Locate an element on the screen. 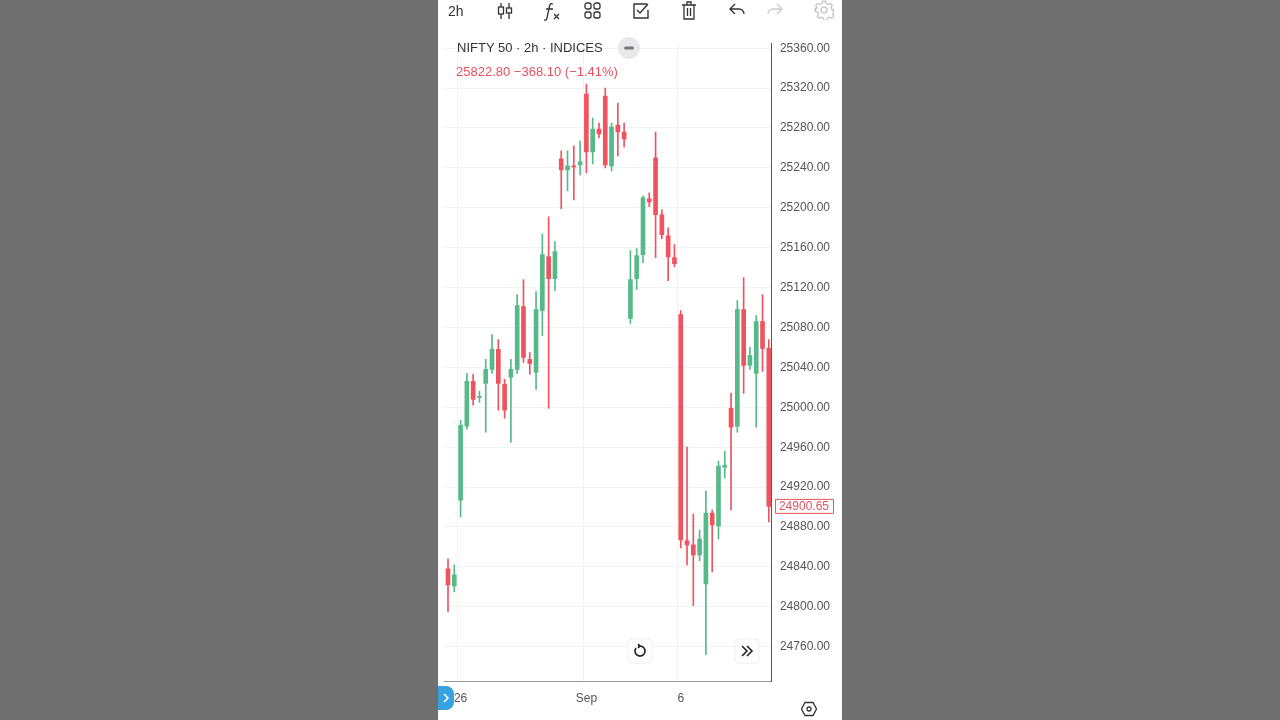 The height and width of the screenshot is (720, 1280). y-tick-label: 24920.00 is located at coordinates (805, 486).